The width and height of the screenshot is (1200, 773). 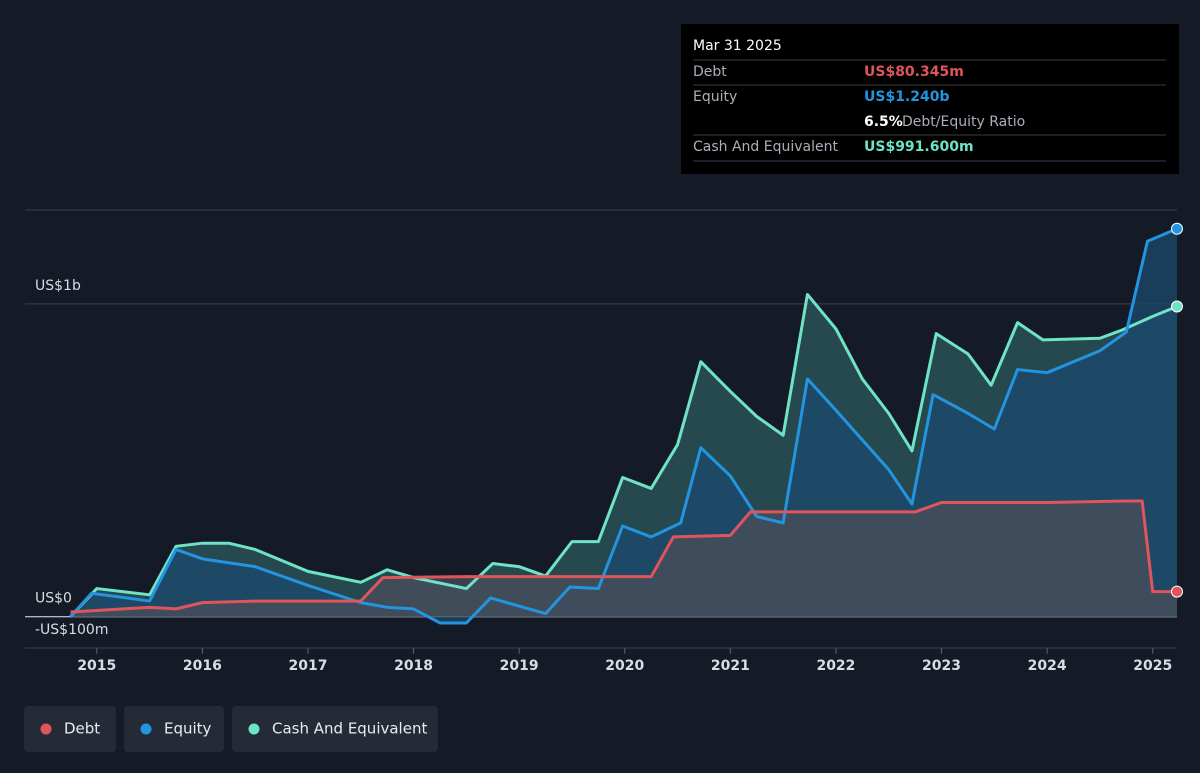 I want to click on y-tick-label: US$0, so click(x=53, y=599).